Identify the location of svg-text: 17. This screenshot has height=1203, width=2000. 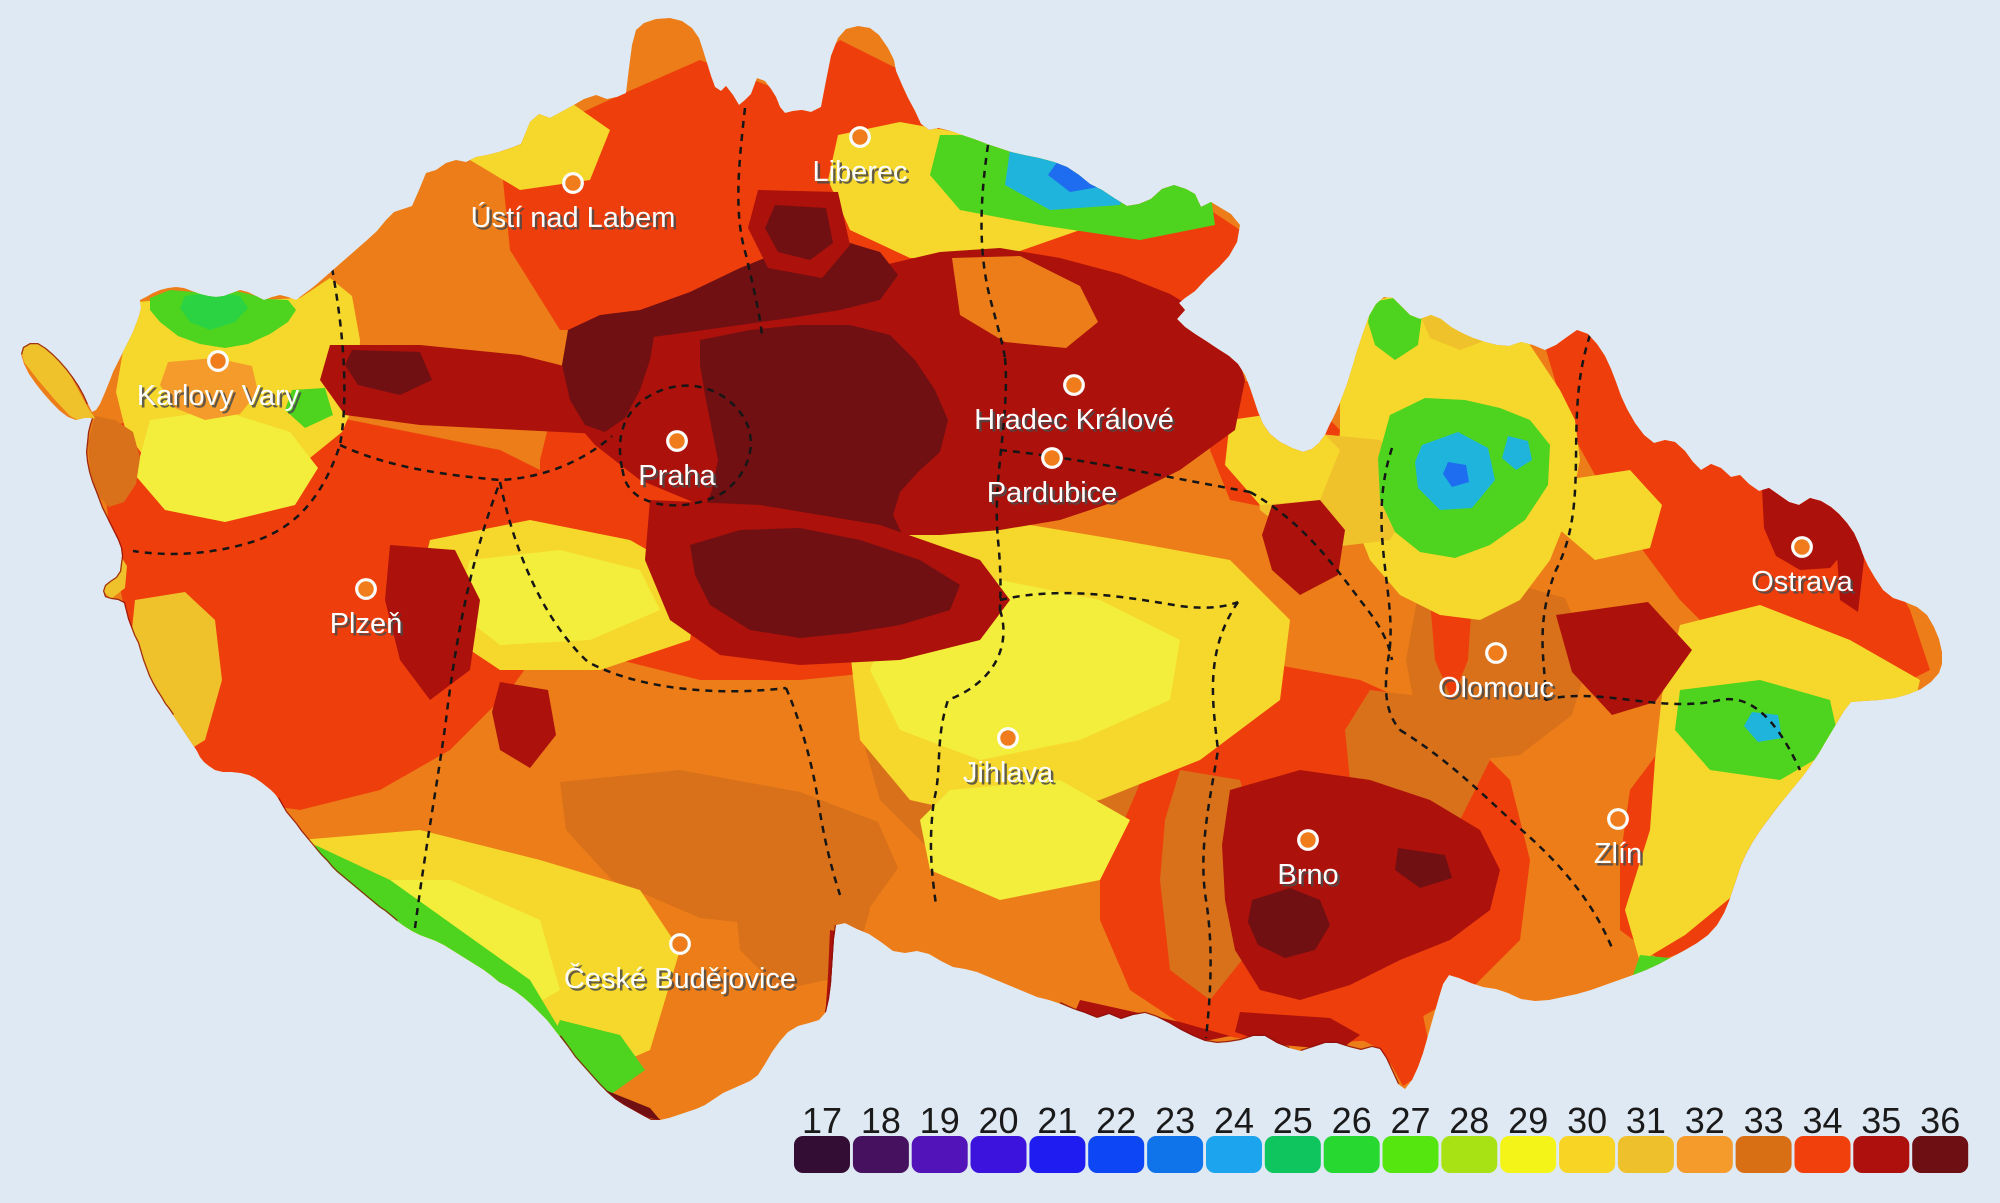
(822, 1120).